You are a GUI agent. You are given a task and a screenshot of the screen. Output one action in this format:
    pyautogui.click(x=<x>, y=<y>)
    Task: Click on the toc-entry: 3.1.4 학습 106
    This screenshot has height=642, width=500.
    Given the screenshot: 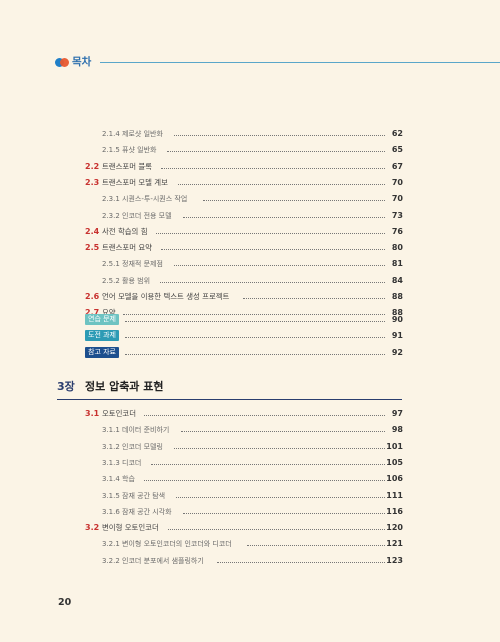 What is the action you would take?
    pyautogui.click(x=250, y=479)
    